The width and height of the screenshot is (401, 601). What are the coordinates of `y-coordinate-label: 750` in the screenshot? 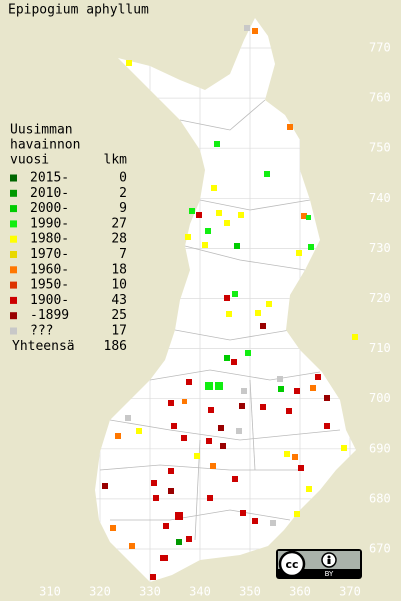 It's located at (380, 148).